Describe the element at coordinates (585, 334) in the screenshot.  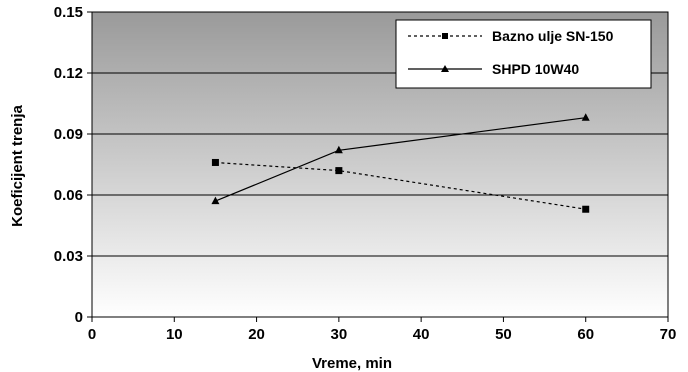
I see `x-tick-label-6: 60` at that location.